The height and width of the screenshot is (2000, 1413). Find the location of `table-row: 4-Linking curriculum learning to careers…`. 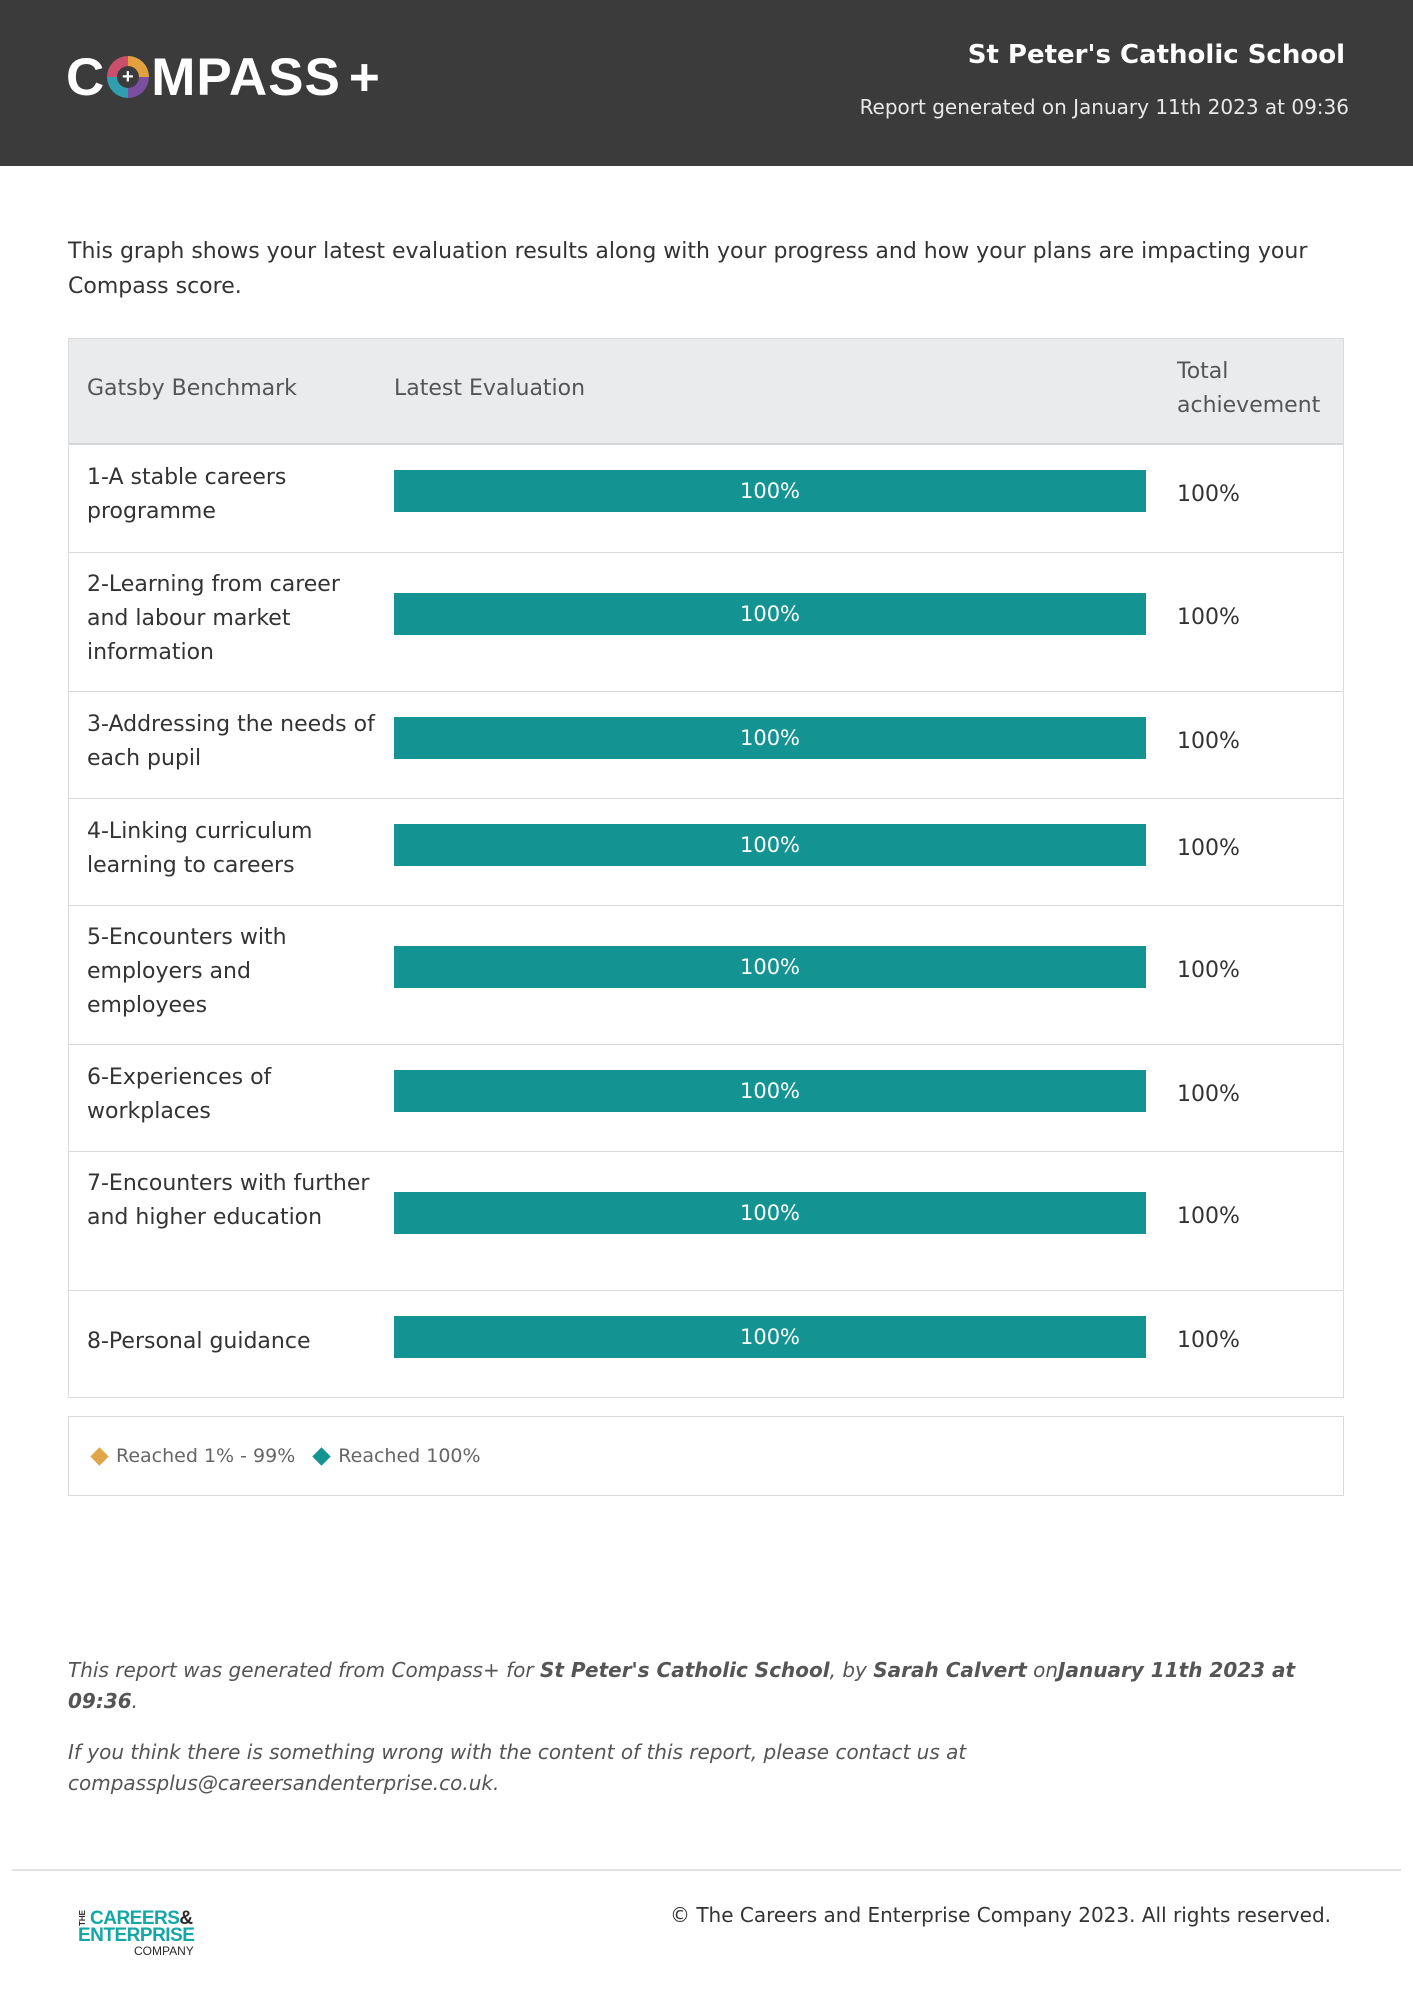

table-row: 4-Linking curriculum learning to careers… is located at coordinates (706, 851).